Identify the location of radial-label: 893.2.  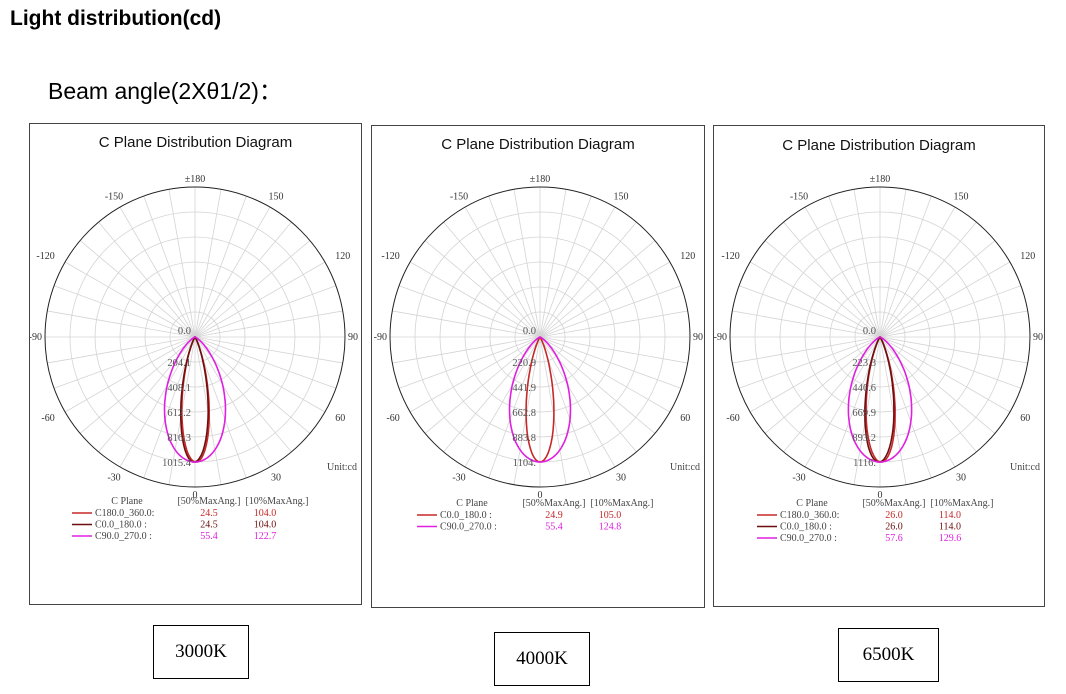
(864, 438).